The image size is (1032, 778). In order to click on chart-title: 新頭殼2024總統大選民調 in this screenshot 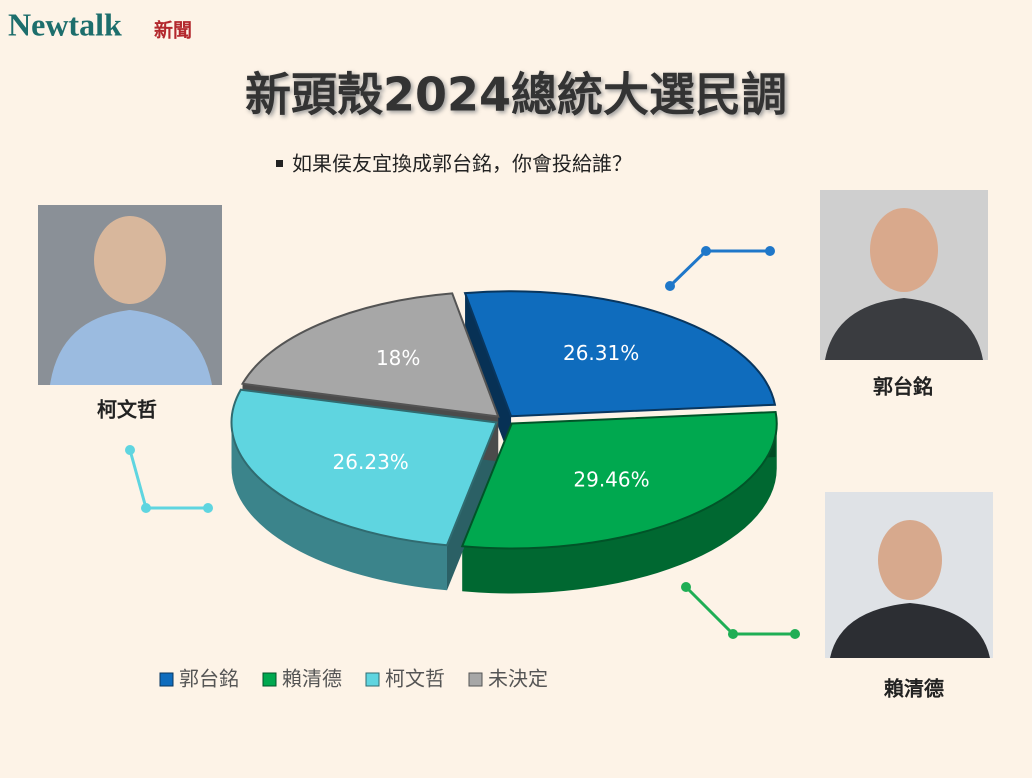, I will do `click(516, 95)`.